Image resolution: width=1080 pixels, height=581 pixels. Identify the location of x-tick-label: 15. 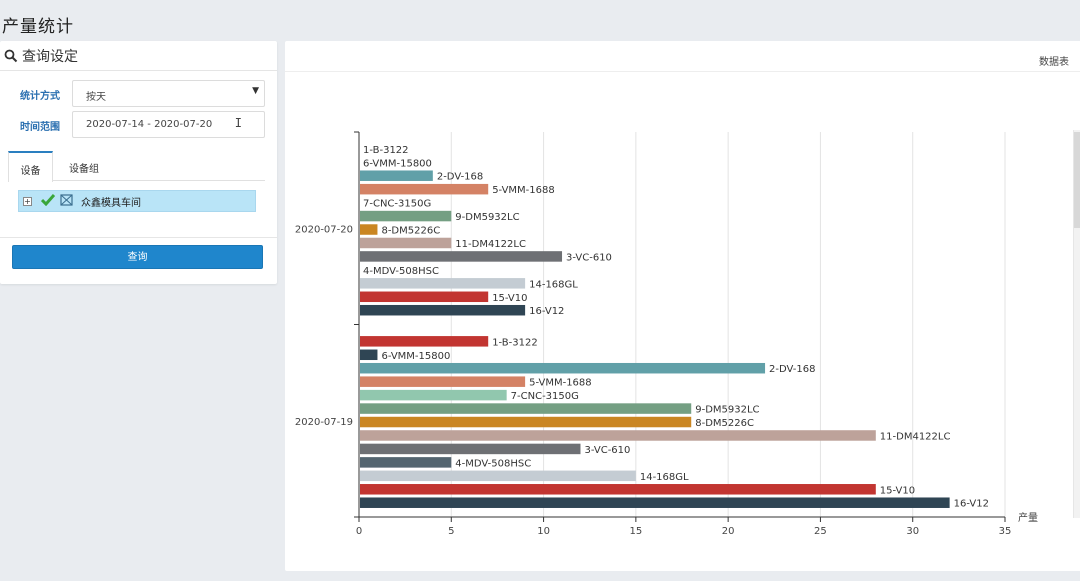
(635, 531).